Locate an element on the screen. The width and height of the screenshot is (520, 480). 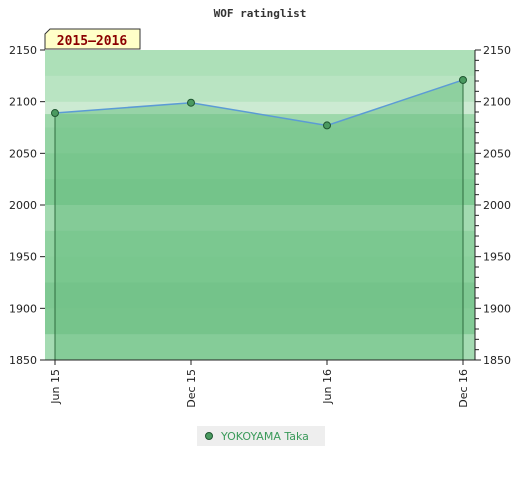
period-badge-box is located at coordinates (92, 39).